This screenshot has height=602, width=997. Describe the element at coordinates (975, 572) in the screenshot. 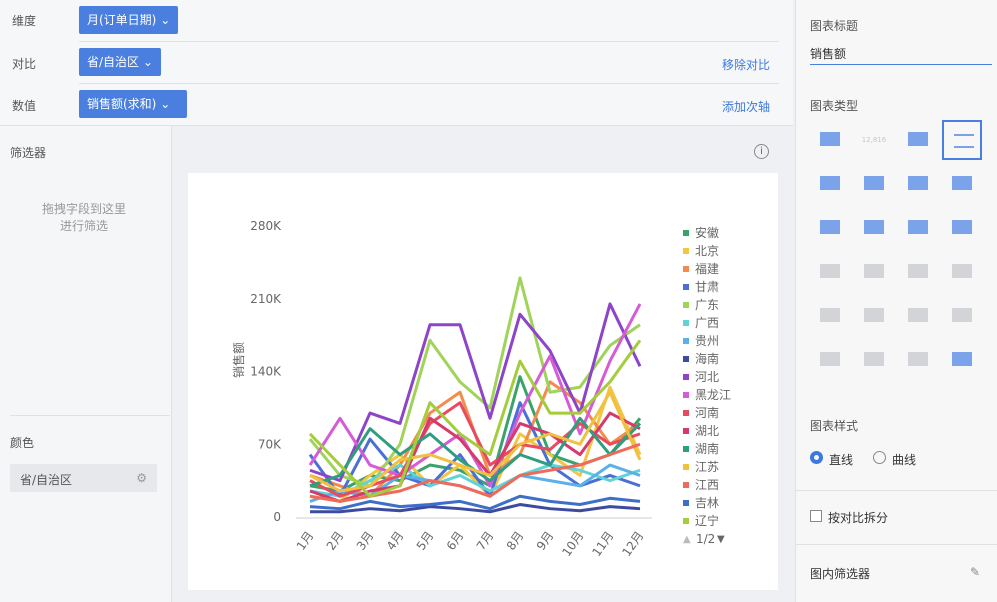

I see `edit-icon: ✎` at that location.